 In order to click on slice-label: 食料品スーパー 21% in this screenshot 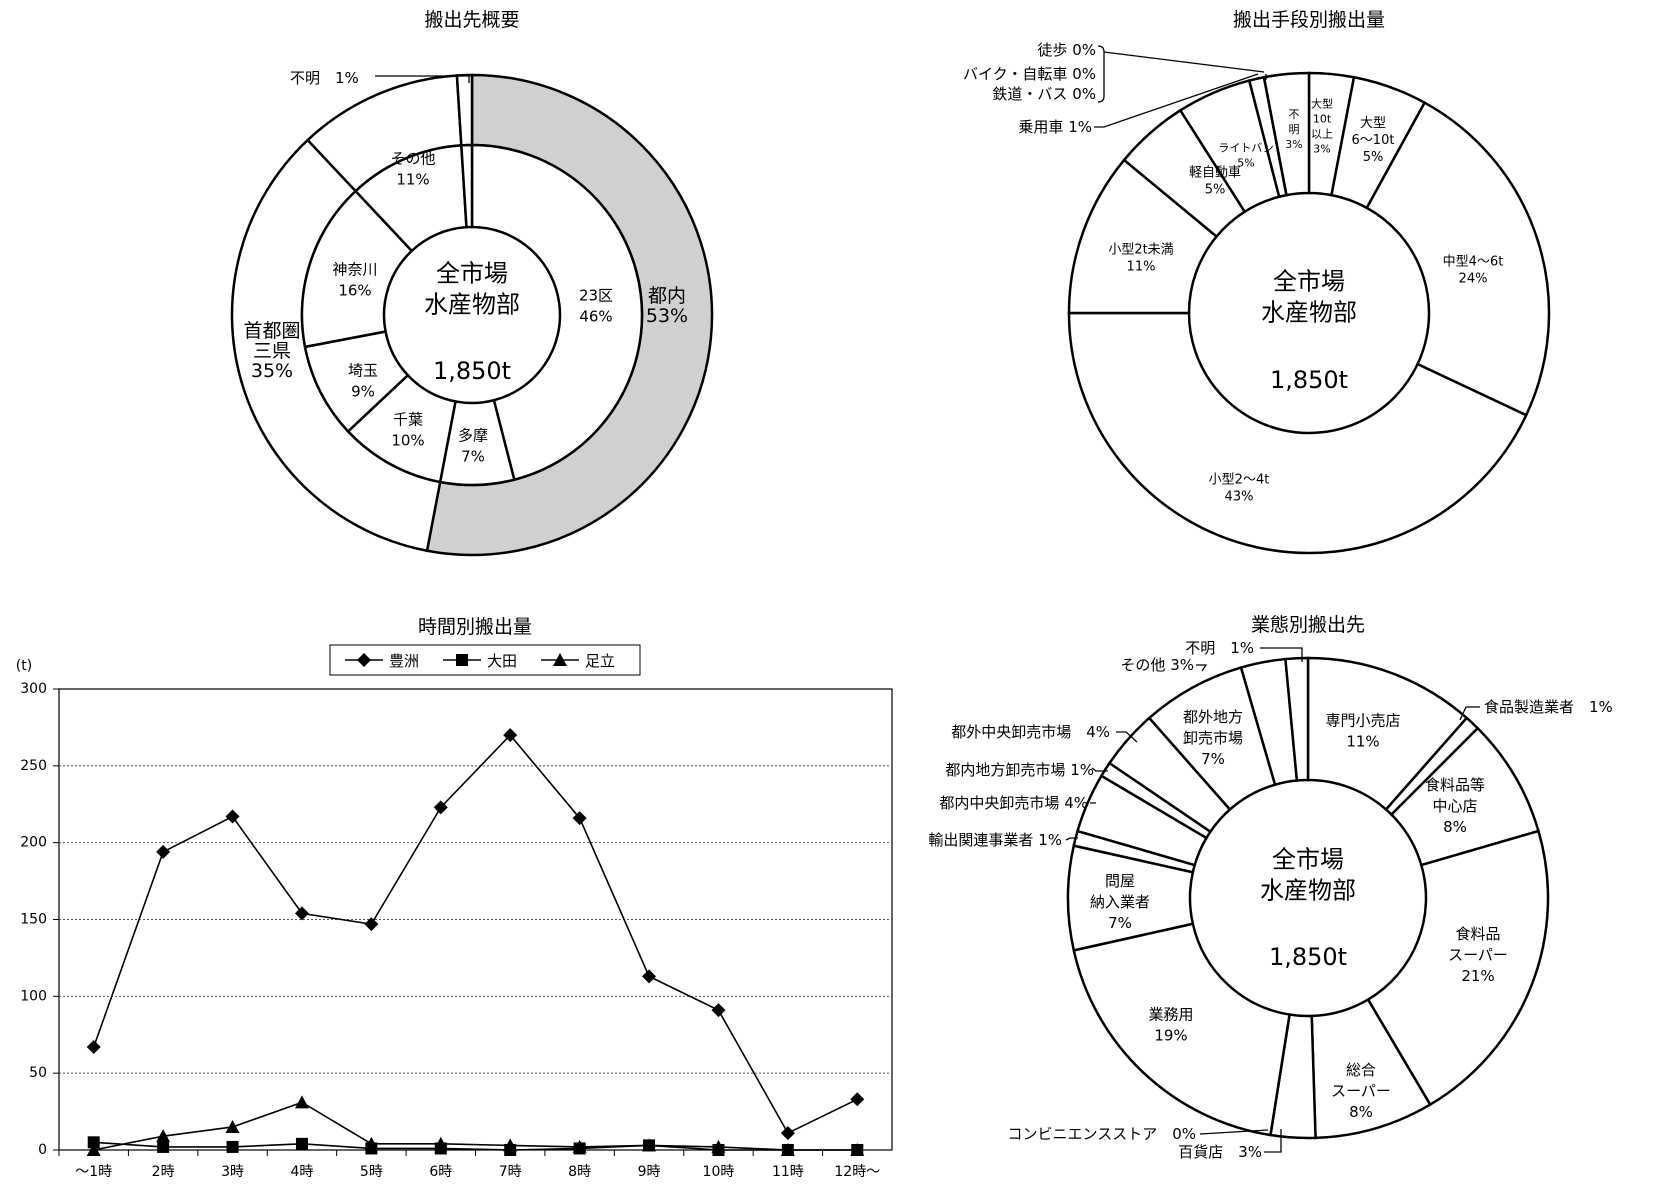, I will do `click(1478, 955)`.